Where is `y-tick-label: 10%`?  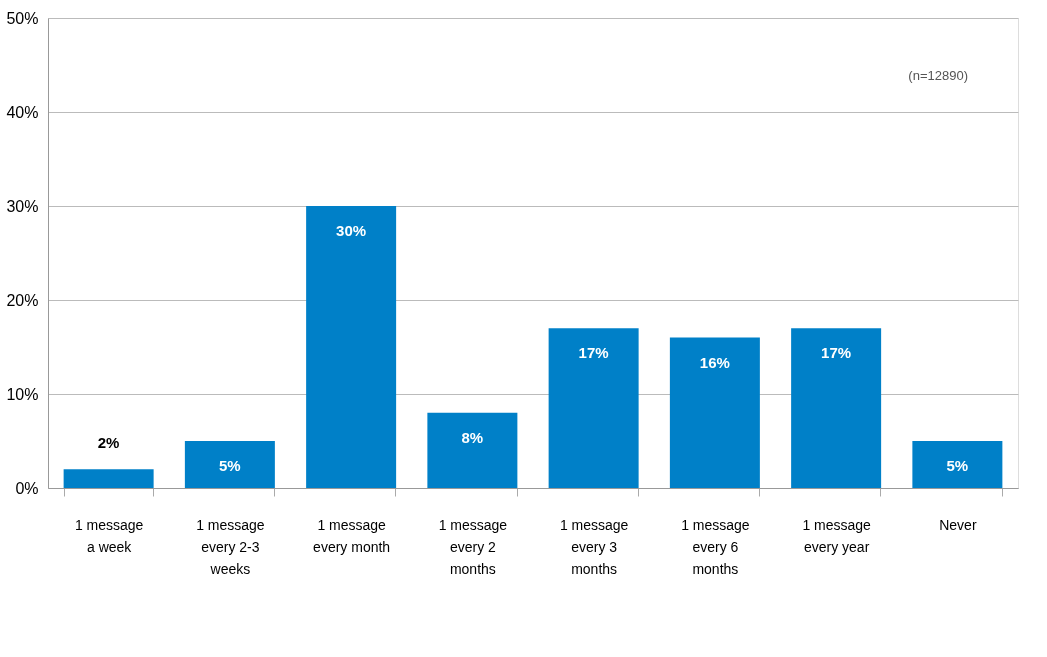 y-tick-label: 10% is located at coordinates (22, 394).